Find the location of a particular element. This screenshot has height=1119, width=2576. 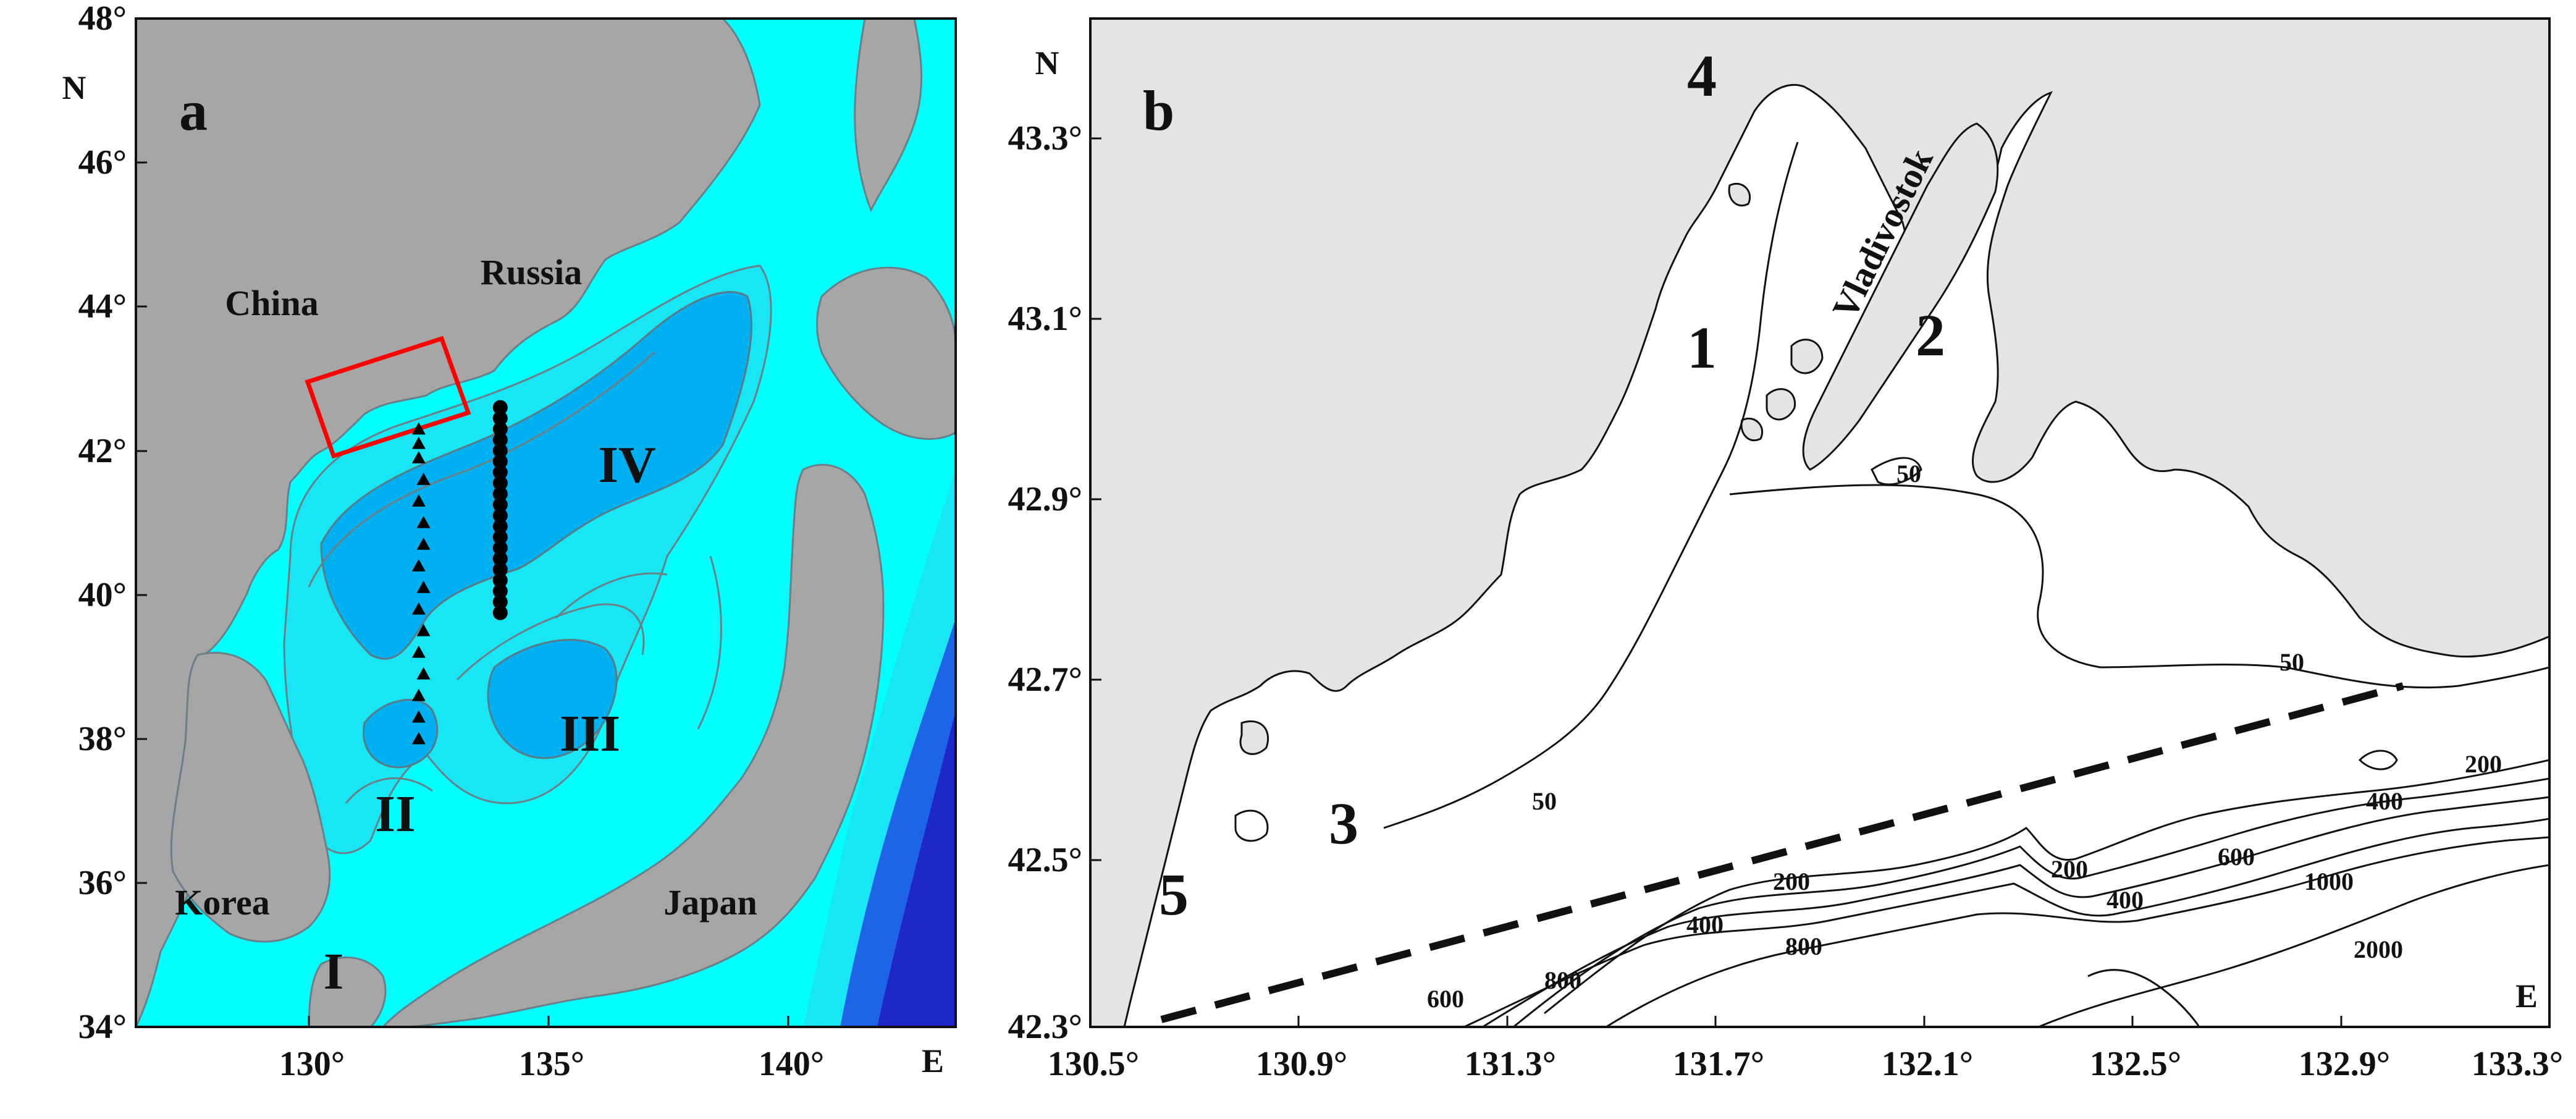

lon-tick-b-130-5: 130.5° is located at coordinates (1093, 1064).